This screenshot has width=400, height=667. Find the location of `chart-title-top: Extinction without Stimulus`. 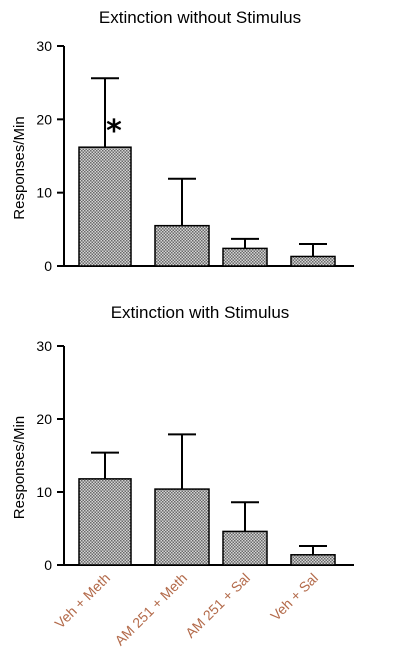

chart-title-top: Extinction without Stimulus is located at coordinates (200, 17).